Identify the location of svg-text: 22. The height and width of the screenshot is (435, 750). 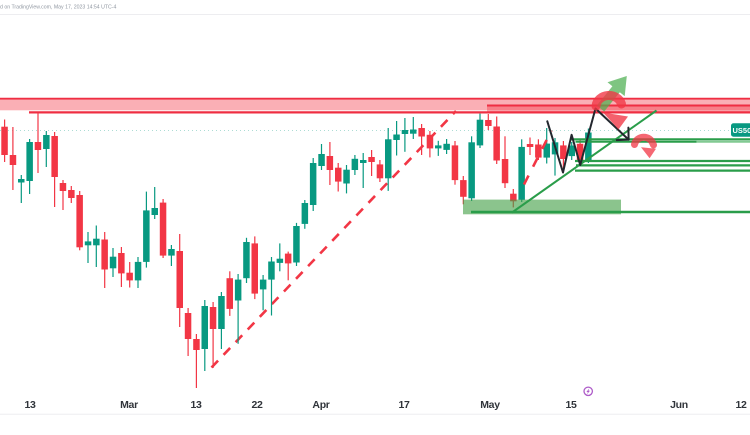
(257, 405).